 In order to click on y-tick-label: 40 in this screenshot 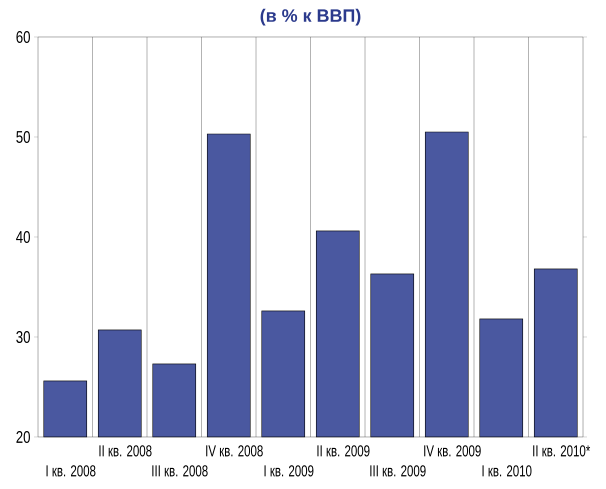, I will do `click(23, 236)`.